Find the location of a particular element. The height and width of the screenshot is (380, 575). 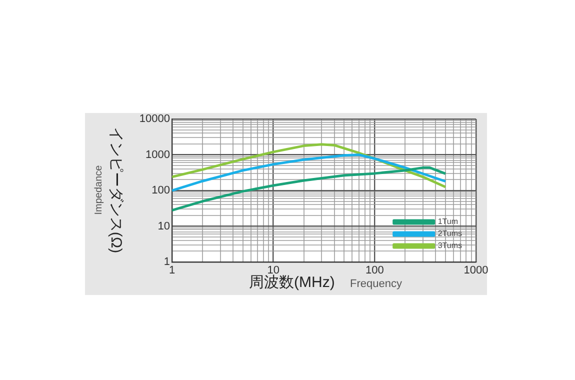

x-axis-title: 周波数(MHz) is located at coordinates (292, 283).